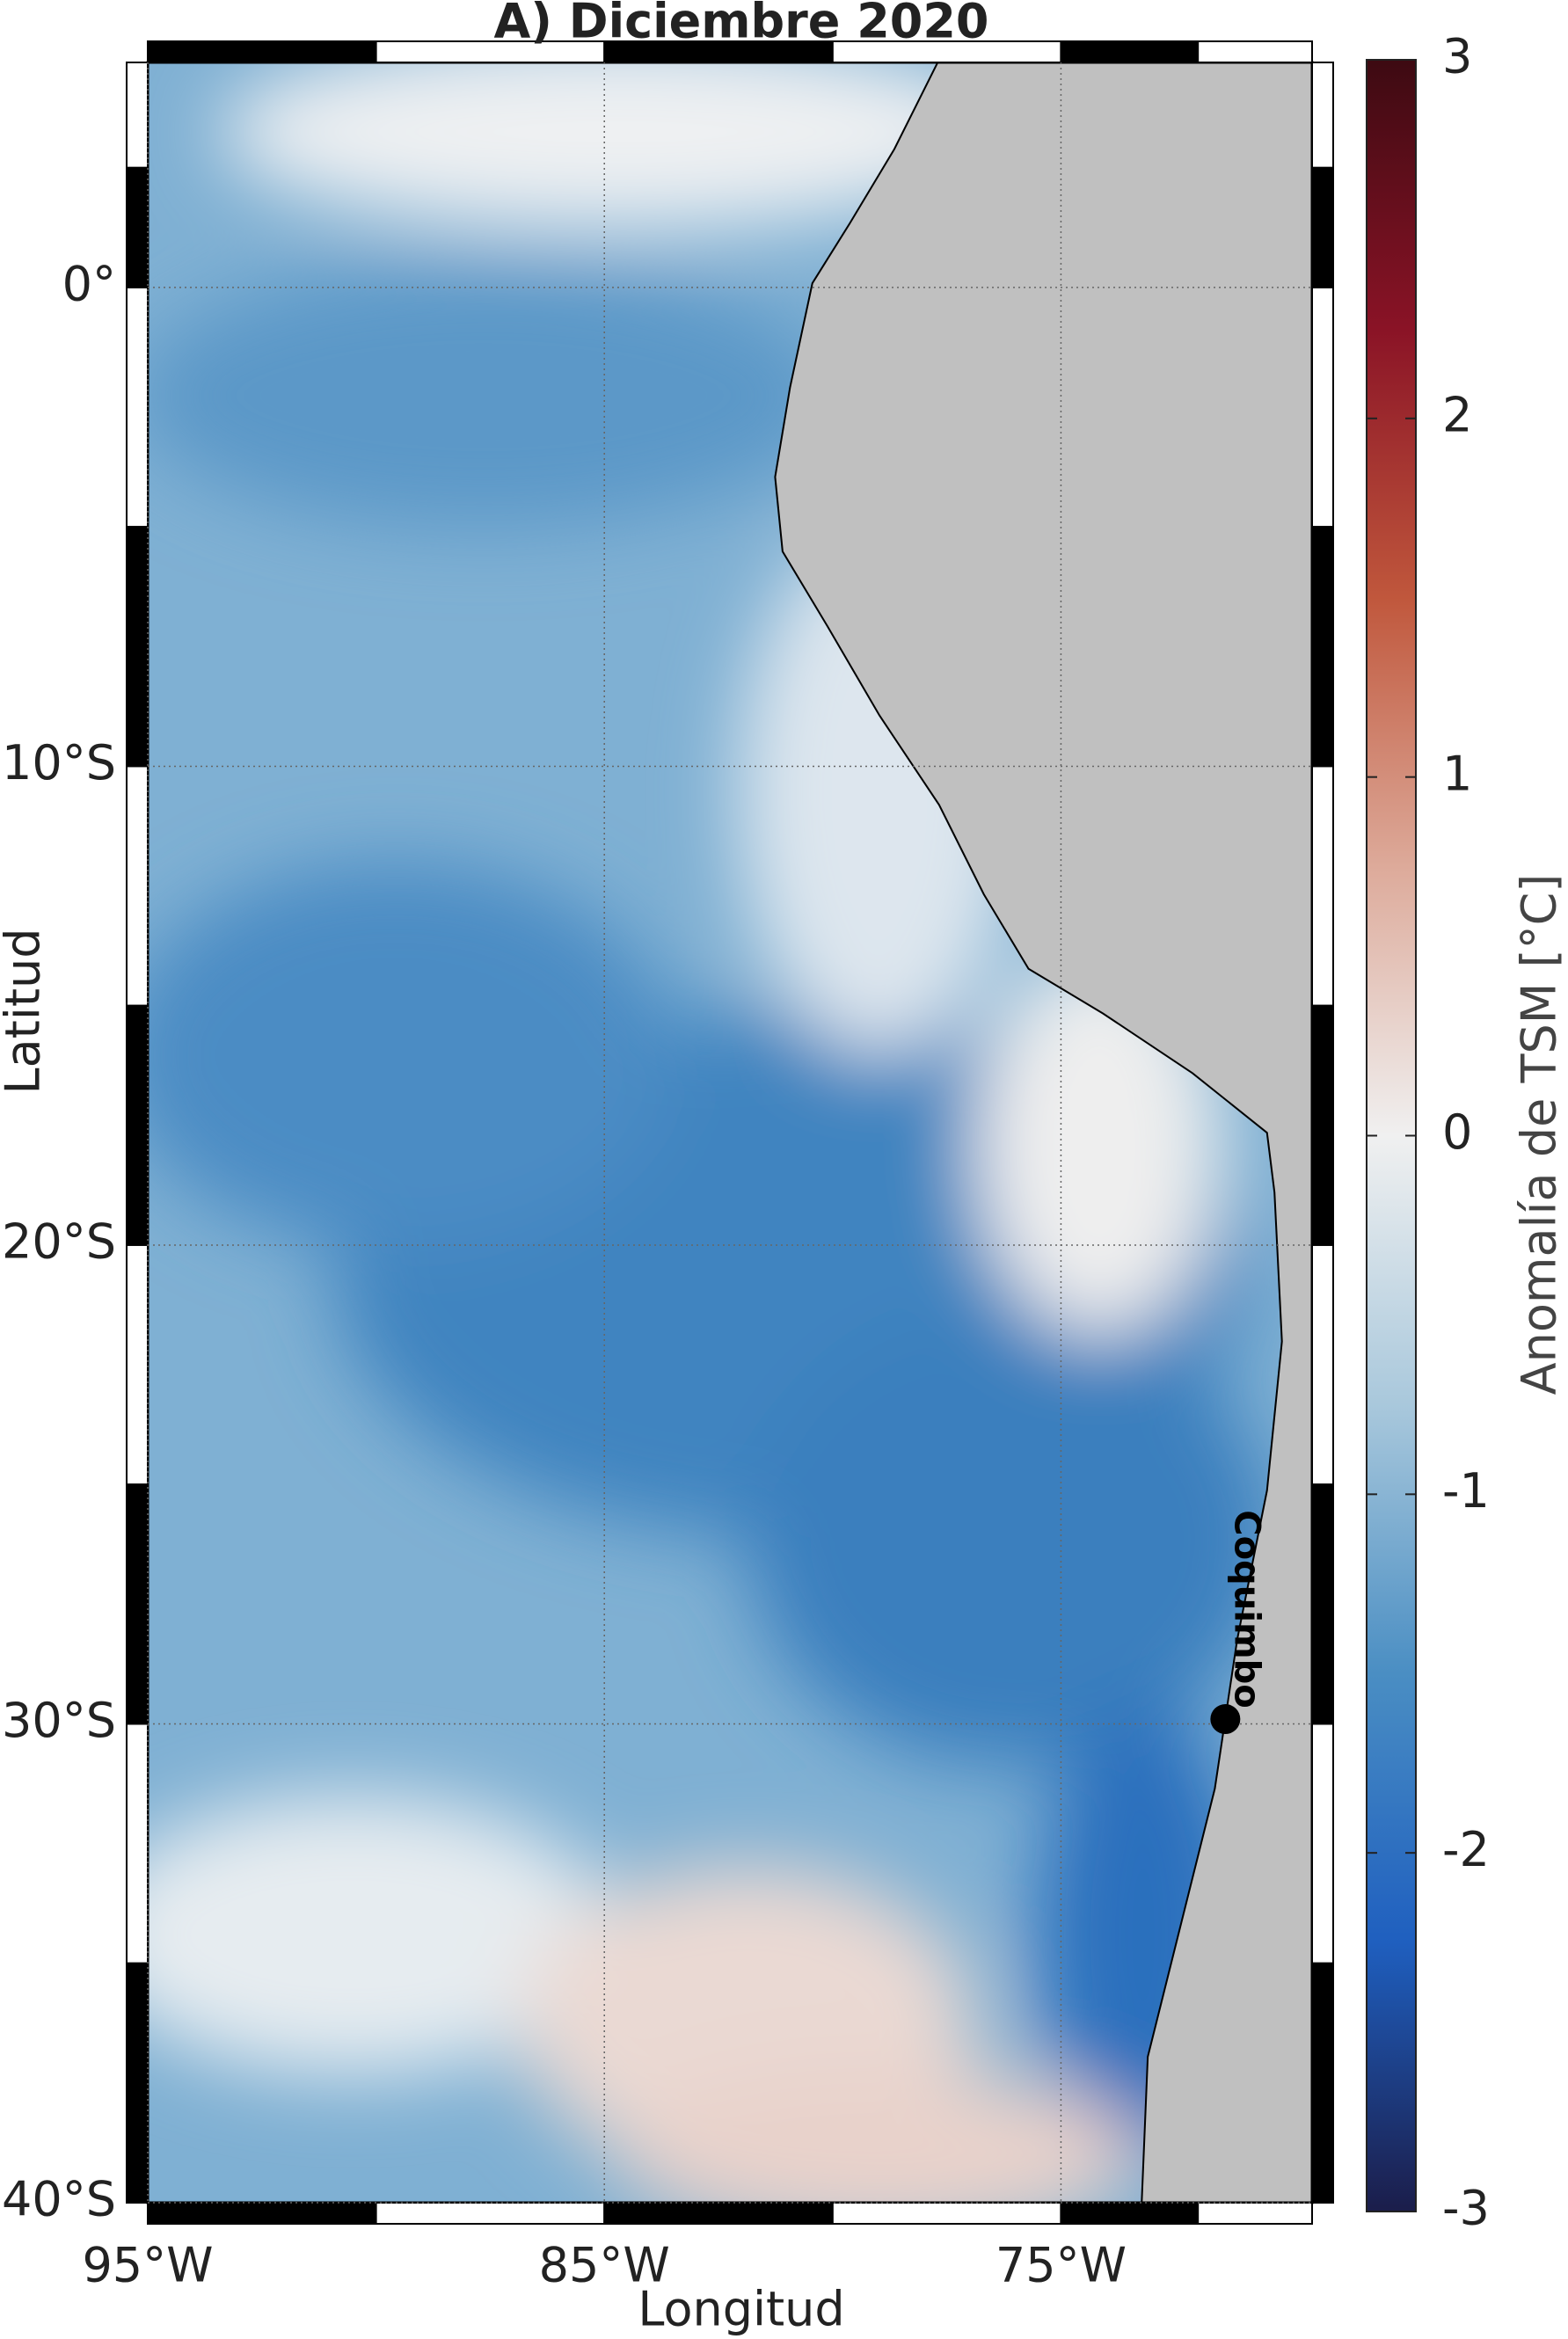 Image resolution: width=1568 pixels, height=2339 pixels. What do you see at coordinates (1539, 1134) in the screenshot?
I see `colorbar-label: Anomalía de TSM [°C]` at bounding box center [1539, 1134].